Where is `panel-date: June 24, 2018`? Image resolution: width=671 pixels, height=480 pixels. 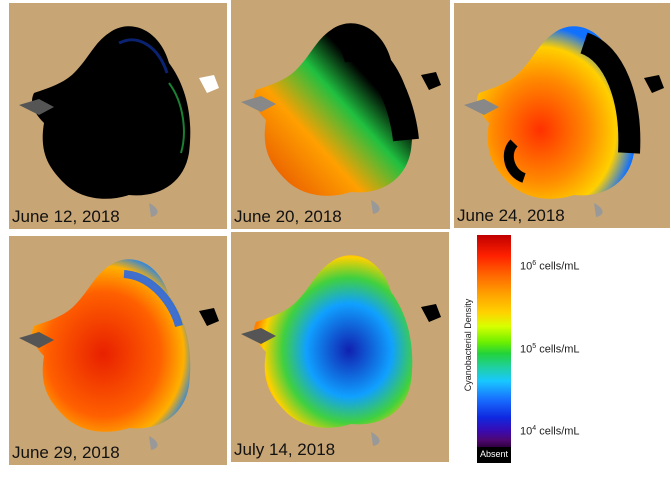 panel-date: June 24, 2018 is located at coordinates (511, 215).